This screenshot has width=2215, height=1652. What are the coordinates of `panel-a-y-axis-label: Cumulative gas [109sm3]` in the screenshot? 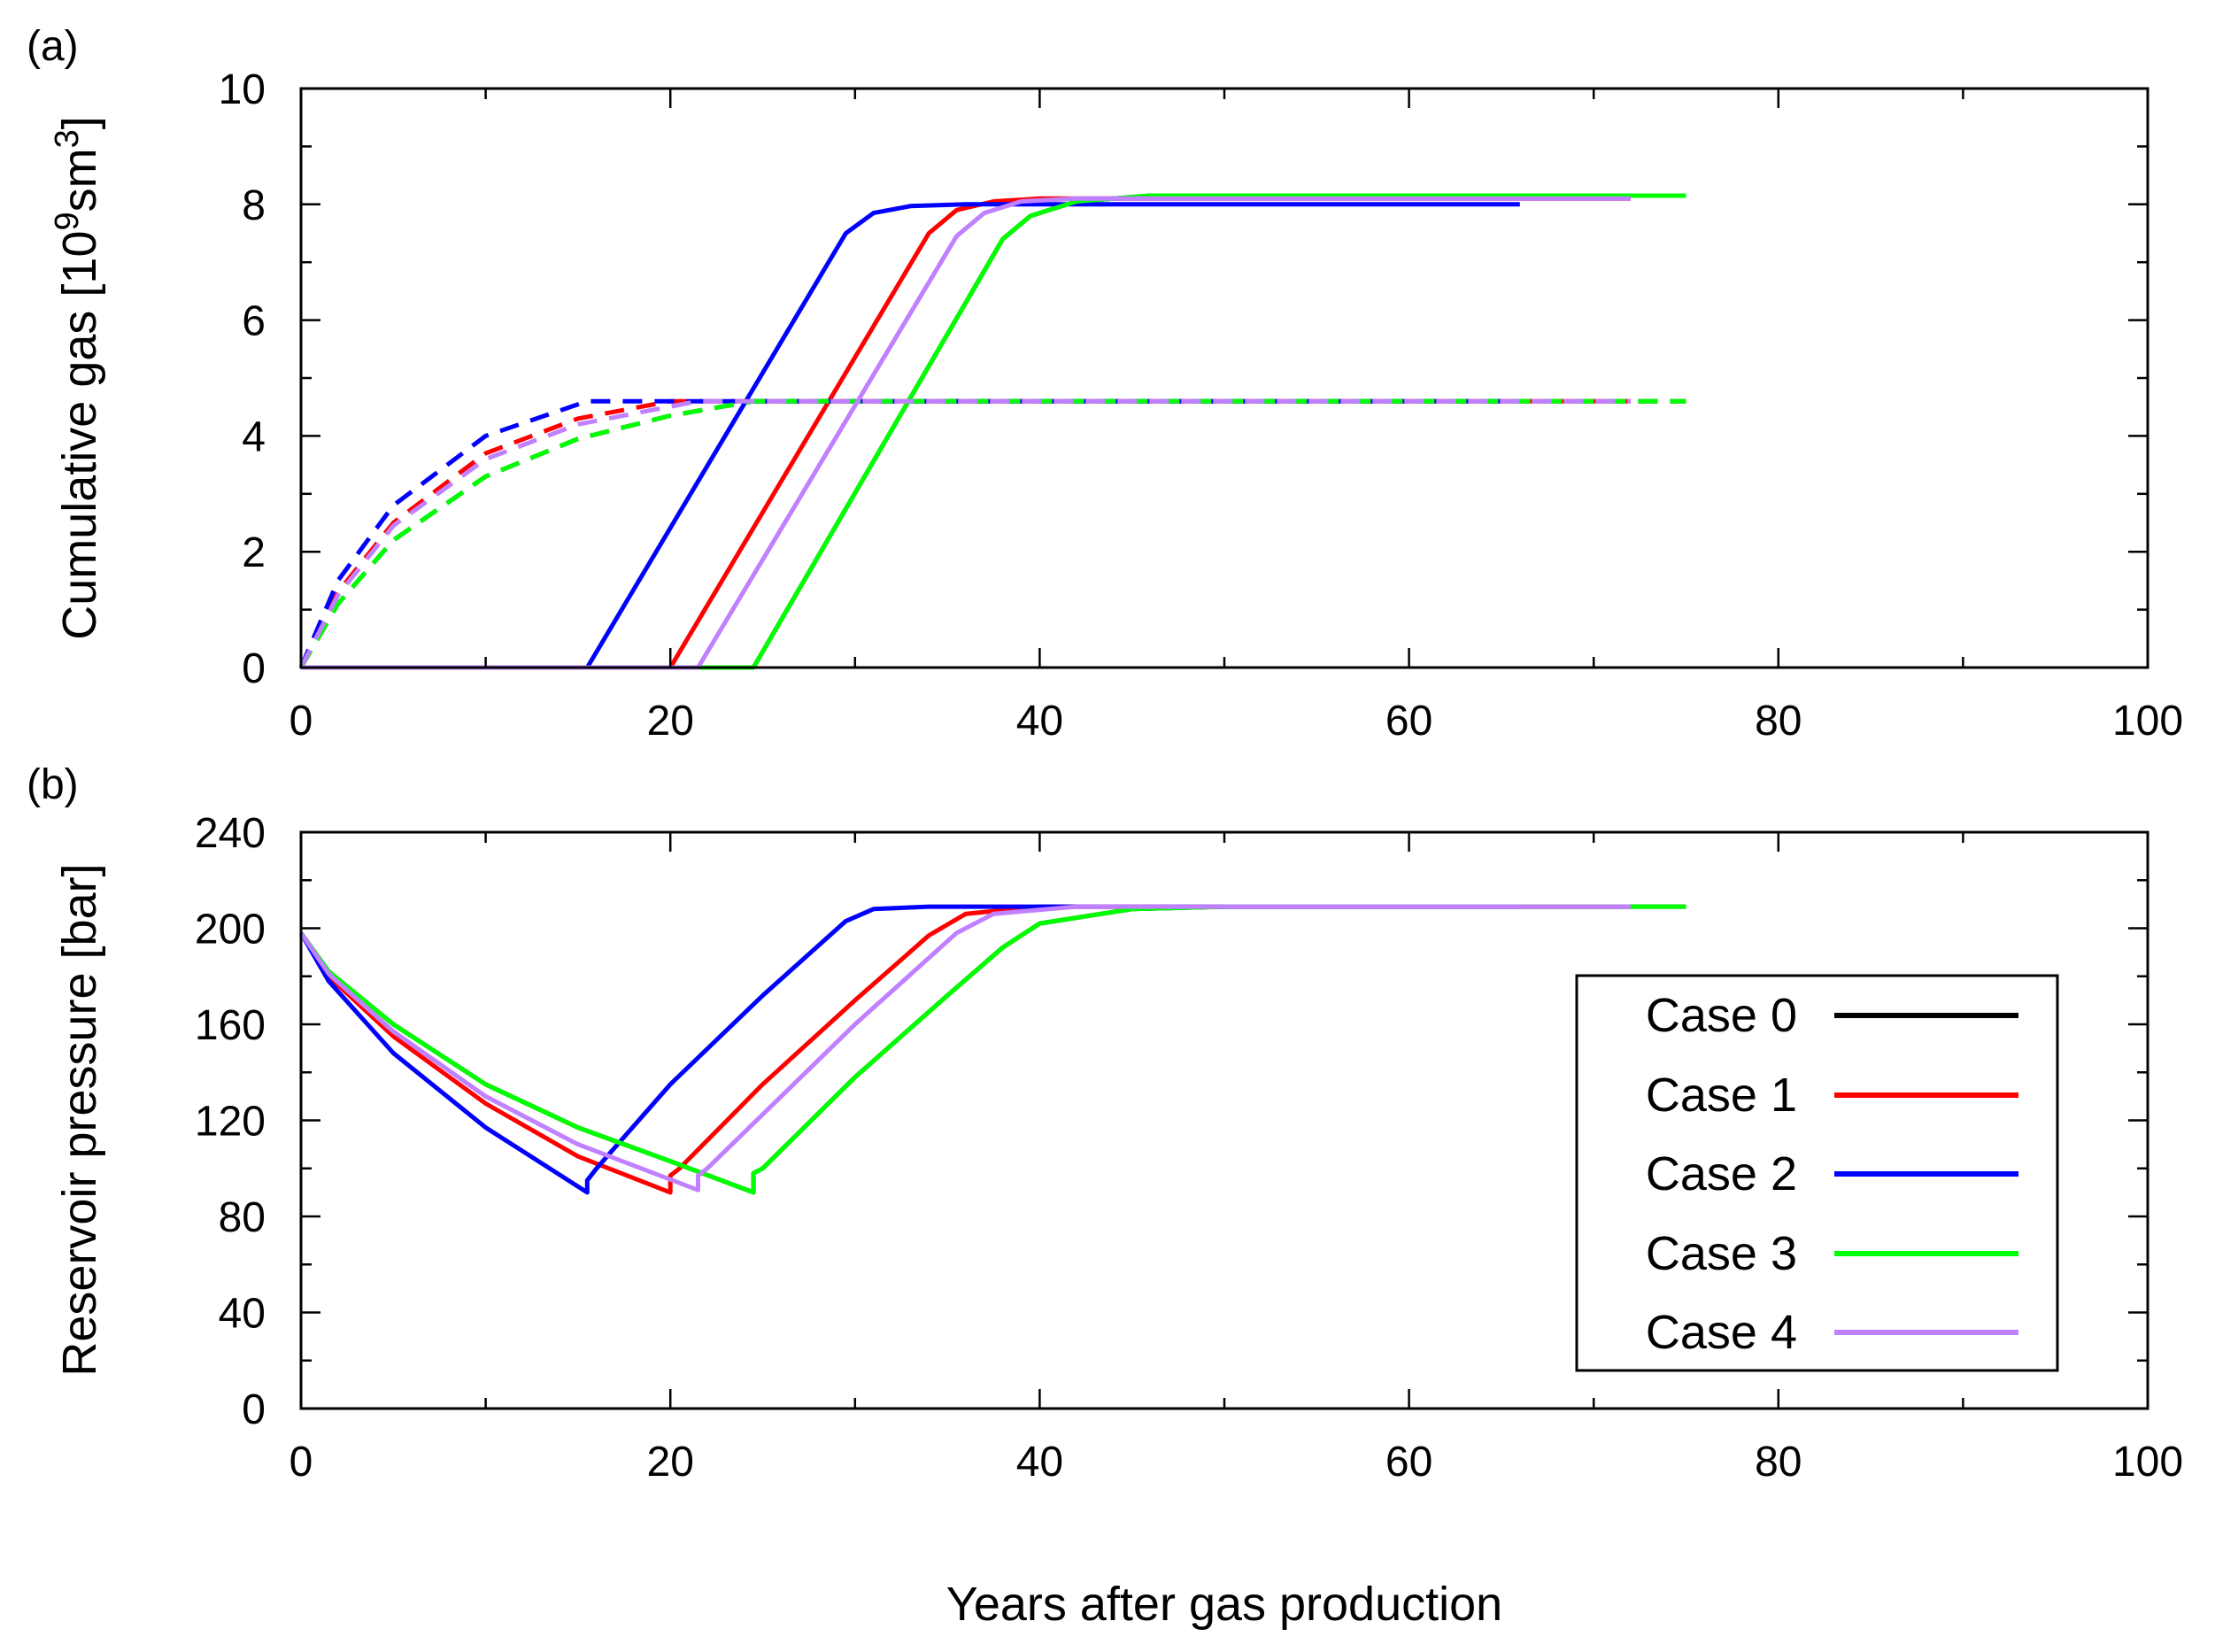 It's located at (77, 378).